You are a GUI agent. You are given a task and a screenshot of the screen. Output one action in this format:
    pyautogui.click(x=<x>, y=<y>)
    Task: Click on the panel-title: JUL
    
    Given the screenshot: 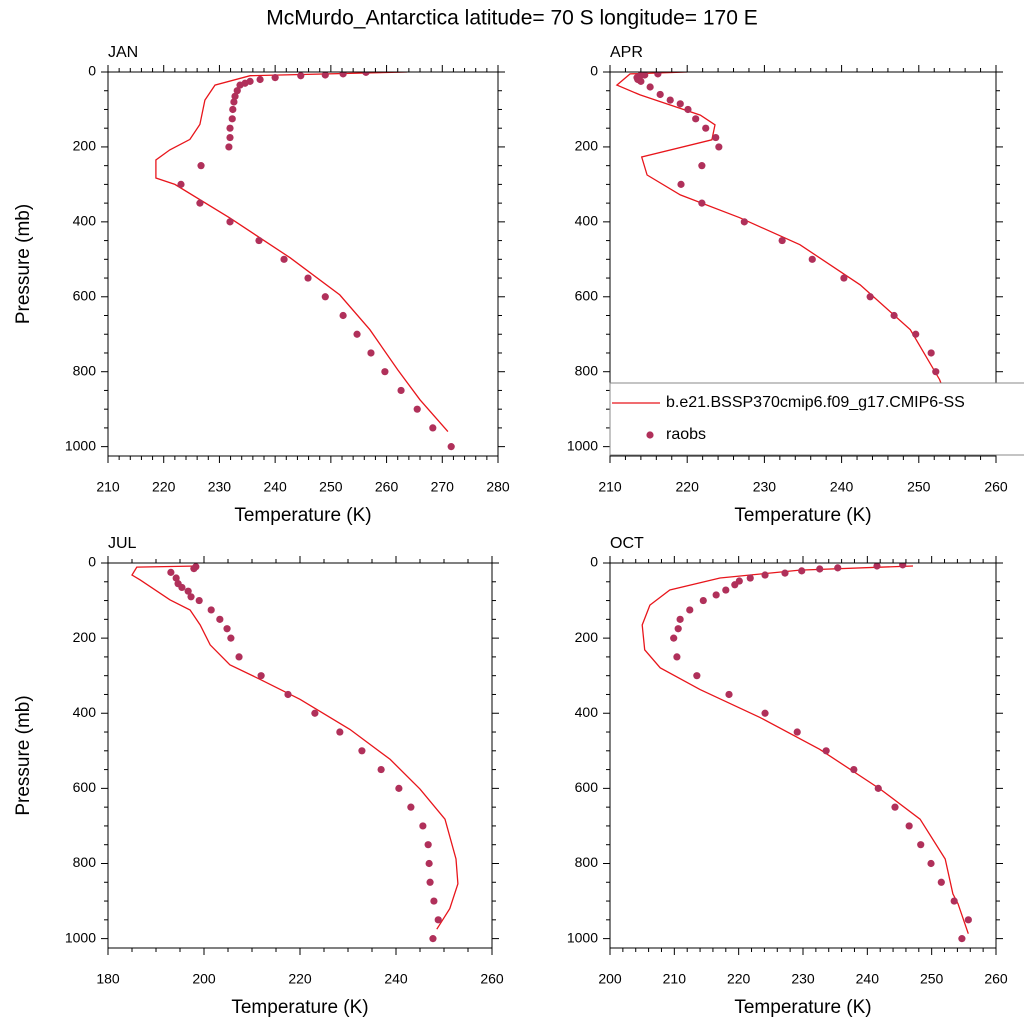 What is the action you would take?
    pyautogui.click(x=122, y=543)
    